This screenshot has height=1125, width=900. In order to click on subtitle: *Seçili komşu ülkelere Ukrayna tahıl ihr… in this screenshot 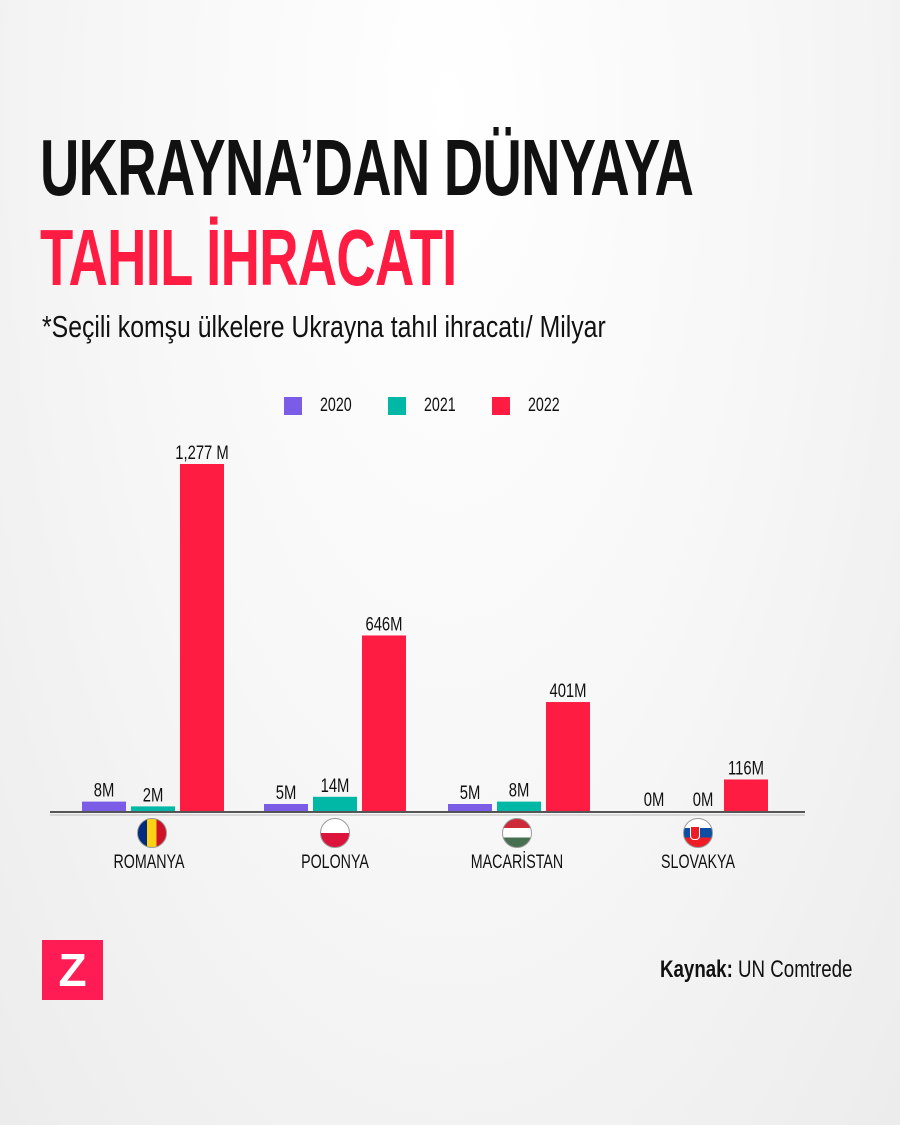, I will do `click(324, 326)`.